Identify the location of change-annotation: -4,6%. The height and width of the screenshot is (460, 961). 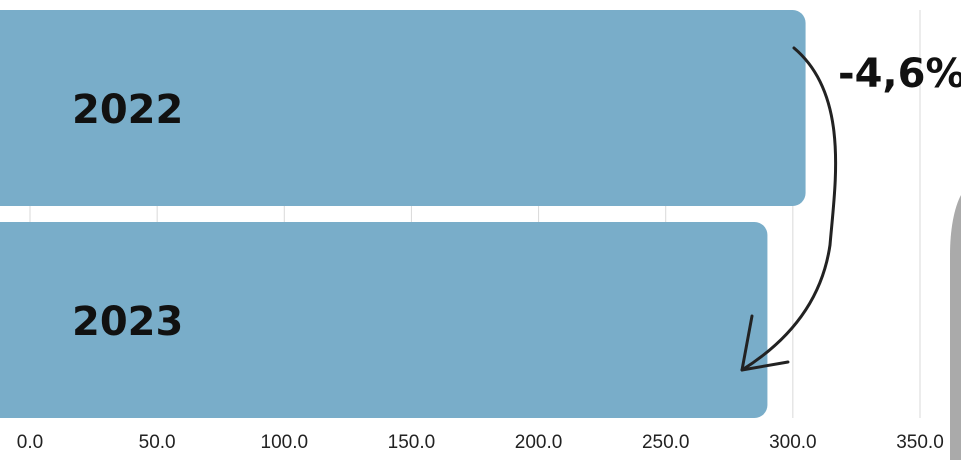
(899, 74).